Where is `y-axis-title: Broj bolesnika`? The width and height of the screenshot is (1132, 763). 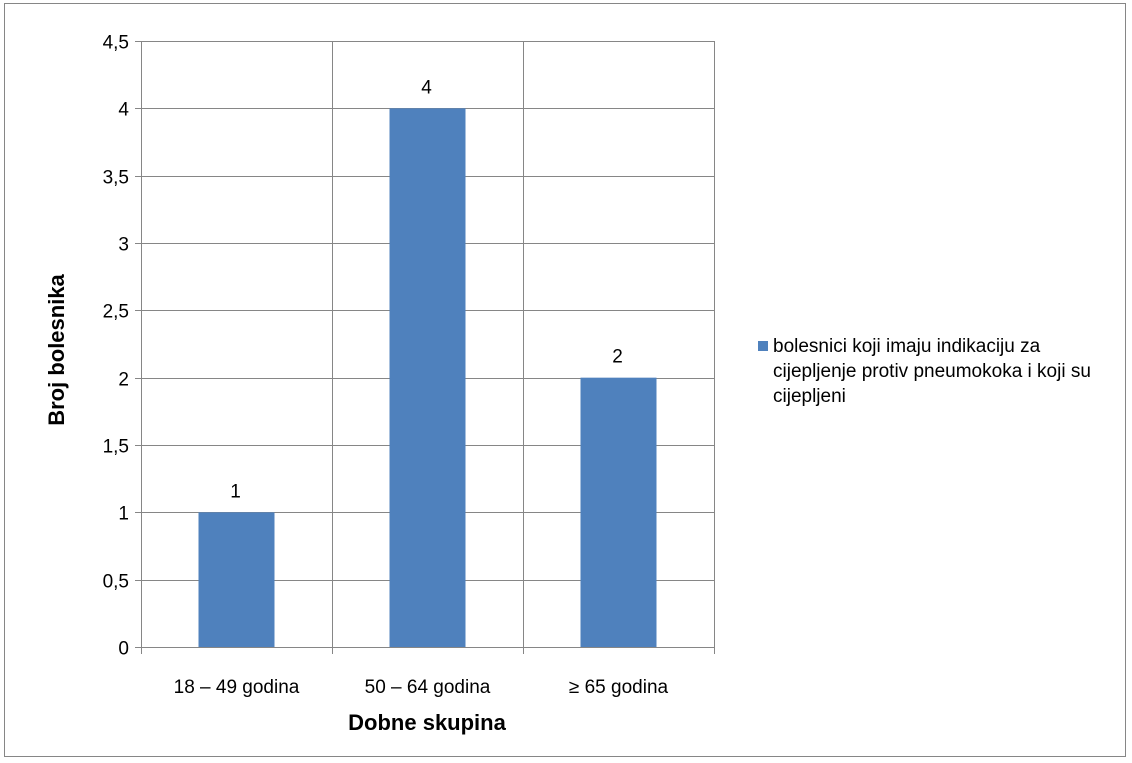
y-axis-title: Broj bolesnika is located at coordinates (56, 349).